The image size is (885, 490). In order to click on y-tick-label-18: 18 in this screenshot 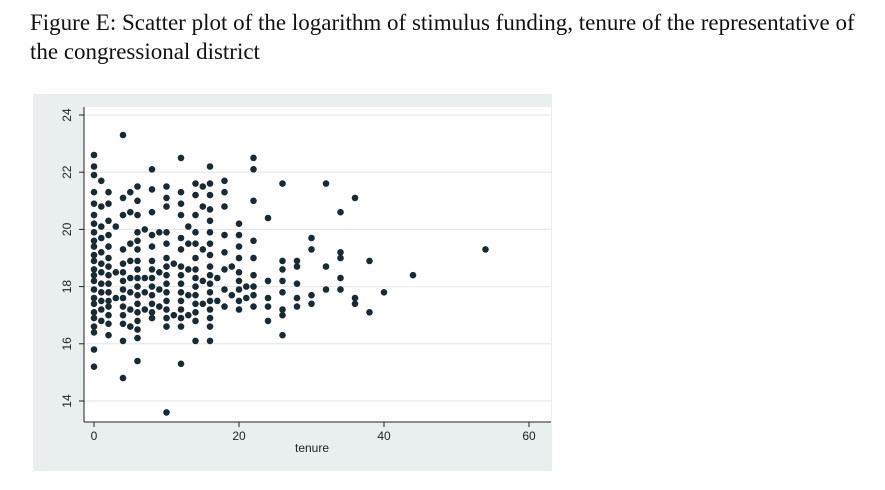, I will do `click(67, 287)`.